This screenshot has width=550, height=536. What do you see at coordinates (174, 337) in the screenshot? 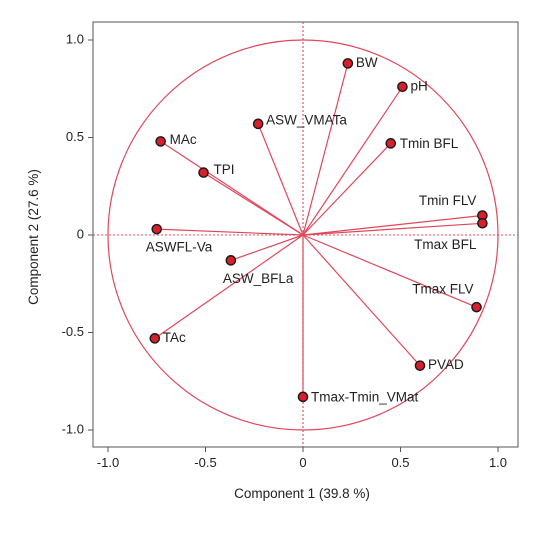
I see `point-label: TAc` at bounding box center [174, 337].